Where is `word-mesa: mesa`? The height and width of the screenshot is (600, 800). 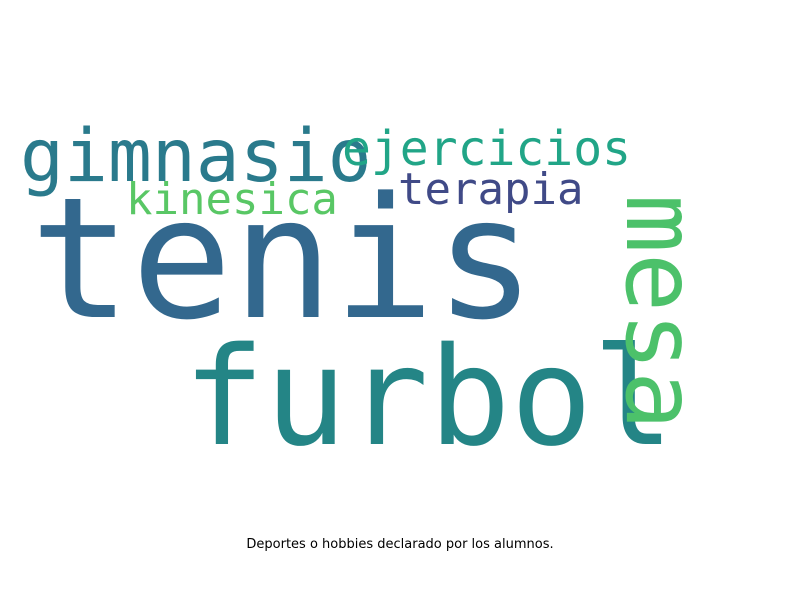 word-mesa: mesa is located at coordinates (660, 312).